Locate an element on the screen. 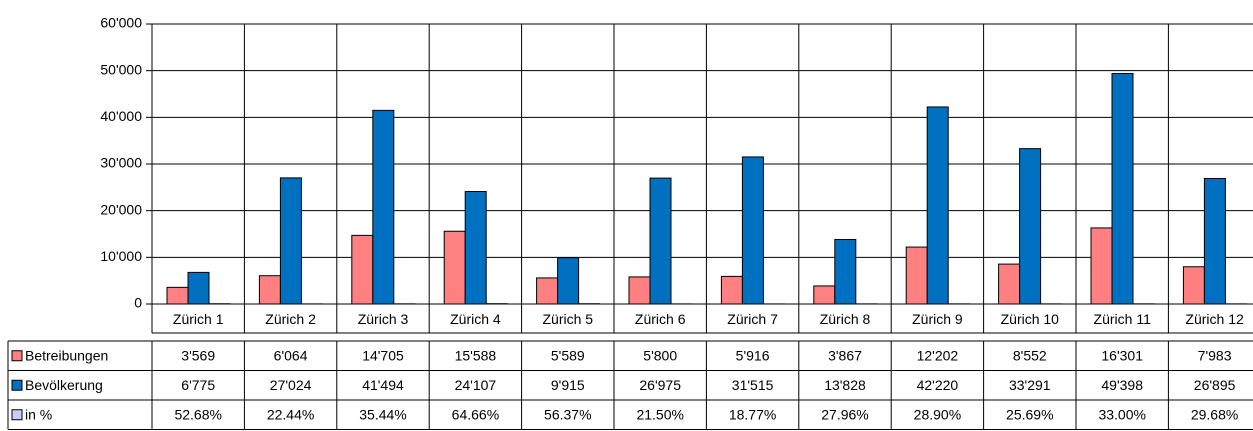 Image resolution: width=1253 pixels, height=431 pixels. table-value: 35.44% is located at coordinates (382, 414).